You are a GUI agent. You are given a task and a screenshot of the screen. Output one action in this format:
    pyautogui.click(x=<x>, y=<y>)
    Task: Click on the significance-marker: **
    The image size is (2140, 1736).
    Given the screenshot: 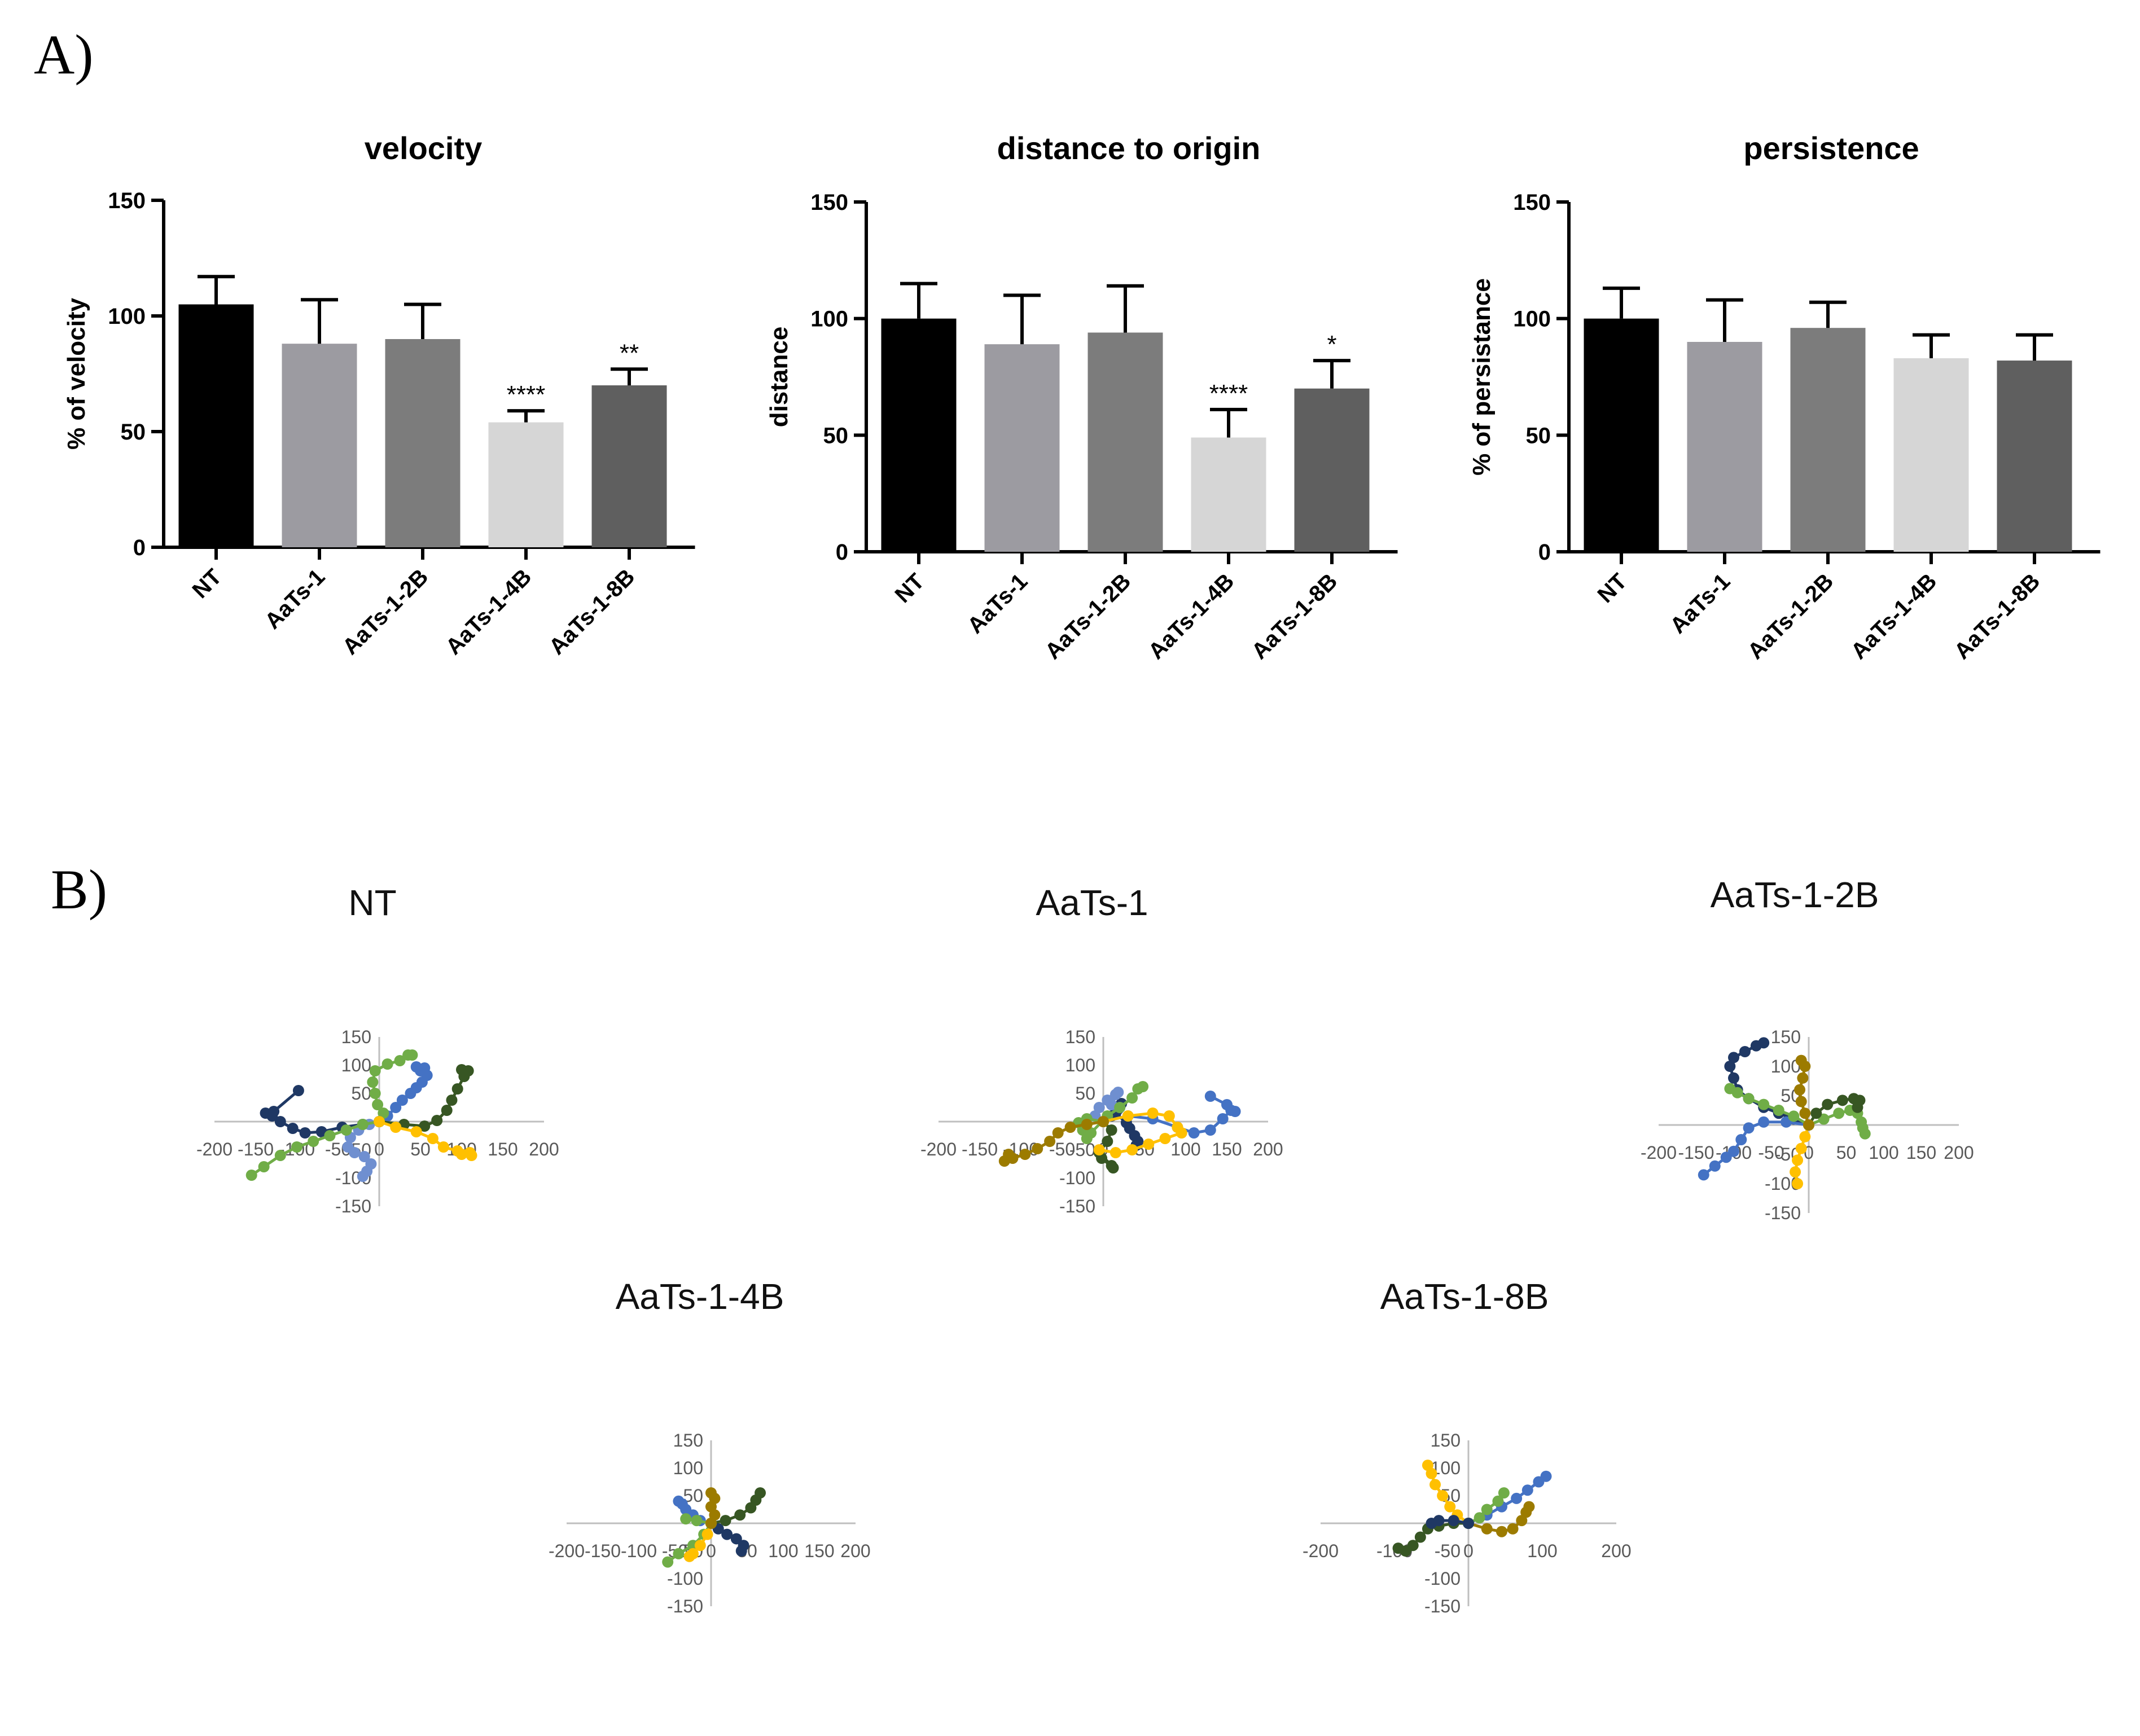 What is the action you would take?
    pyautogui.click(x=630, y=353)
    